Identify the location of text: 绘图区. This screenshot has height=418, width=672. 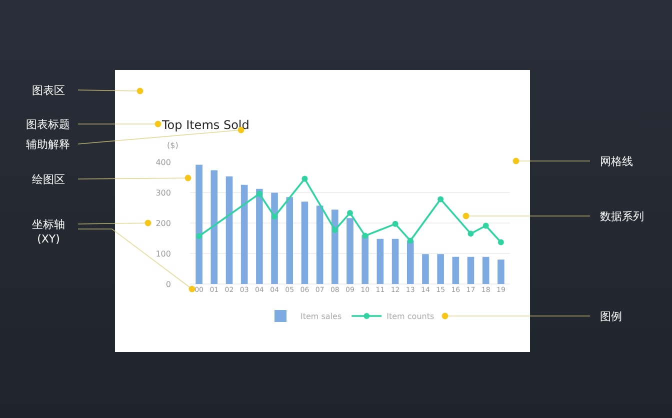
(48, 179).